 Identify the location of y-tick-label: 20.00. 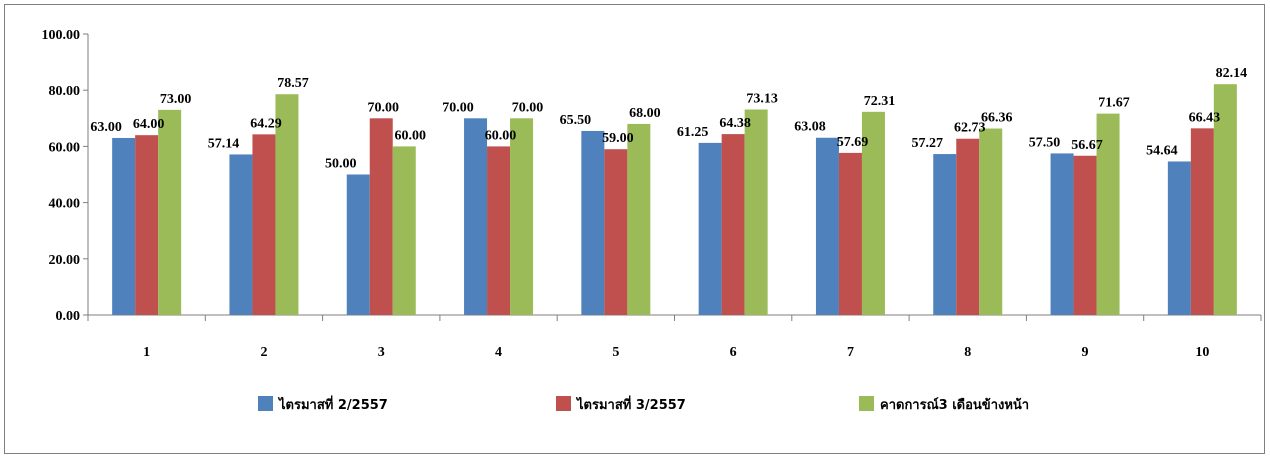
(65, 260).